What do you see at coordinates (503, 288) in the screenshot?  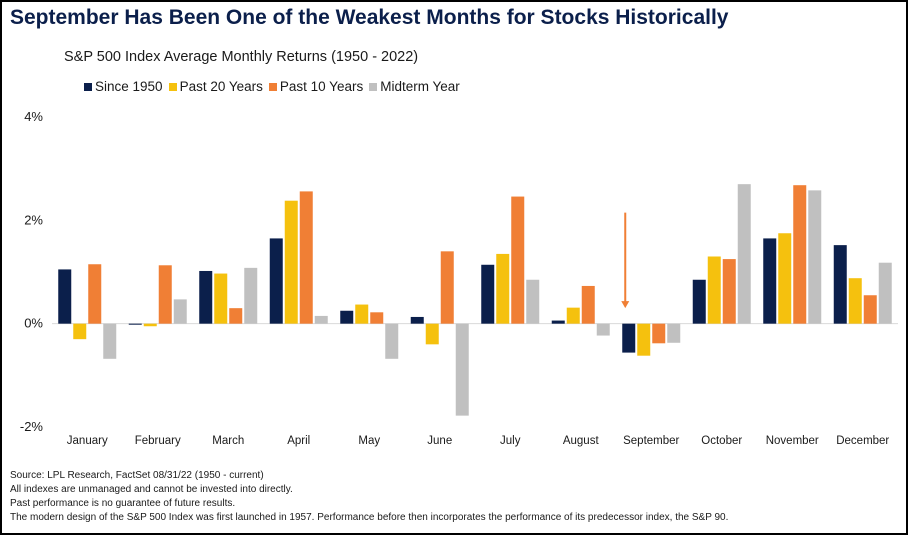 I see `bar-past-20-years-july` at bounding box center [503, 288].